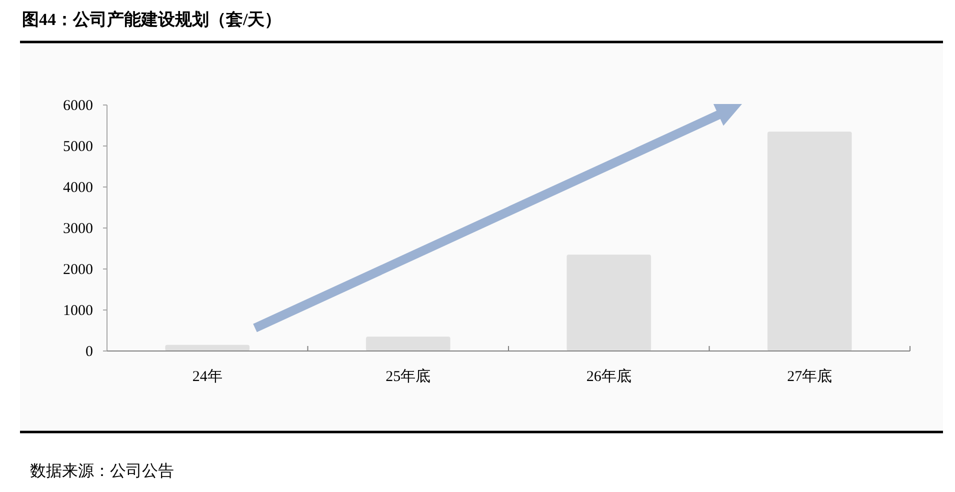 This screenshot has width=955, height=492. What do you see at coordinates (78, 188) in the screenshot?
I see `y-tick-label: 4000` at bounding box center [78, 188].